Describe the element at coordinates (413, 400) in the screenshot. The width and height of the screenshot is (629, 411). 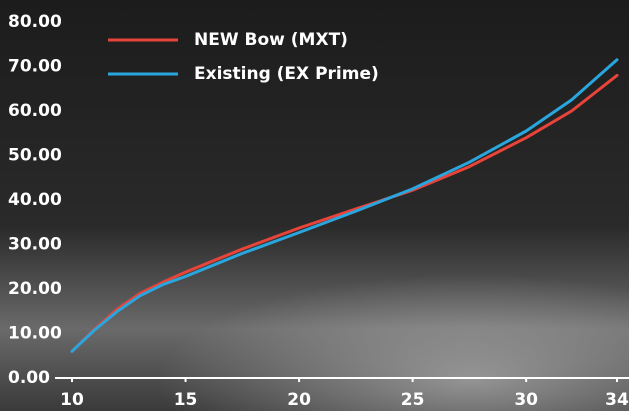
I see `x-tick-label: 25` at that location.